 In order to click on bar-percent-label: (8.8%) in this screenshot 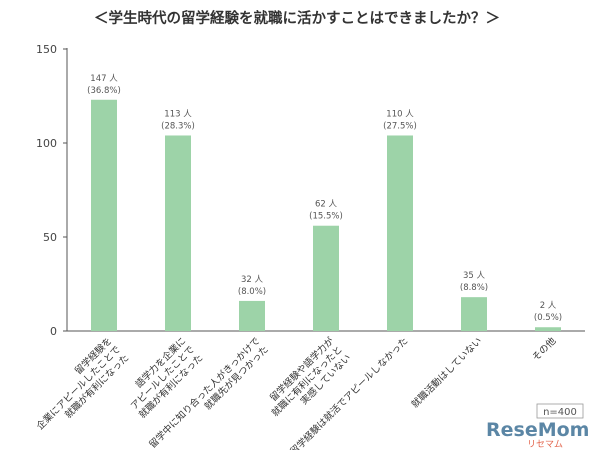, I will do `click(474, 288)`.